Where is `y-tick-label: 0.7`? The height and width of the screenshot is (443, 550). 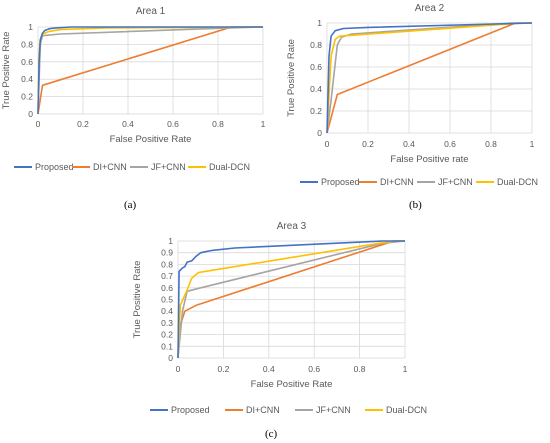 y-tick-label: 0.7 is located at coordinates (167, 276).